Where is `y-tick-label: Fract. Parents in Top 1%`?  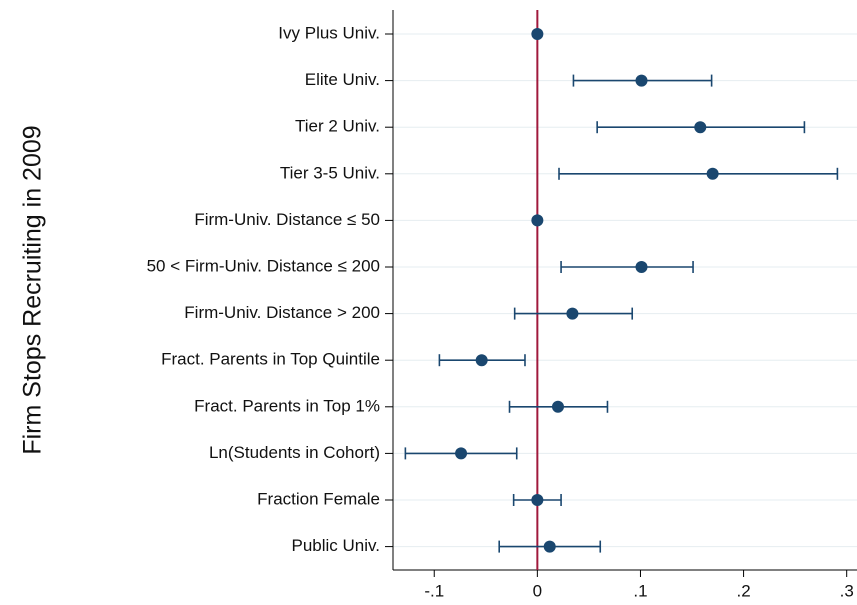 y-tick-label: Fract. Parents in Top 1% is located at coordinates (287, 405).